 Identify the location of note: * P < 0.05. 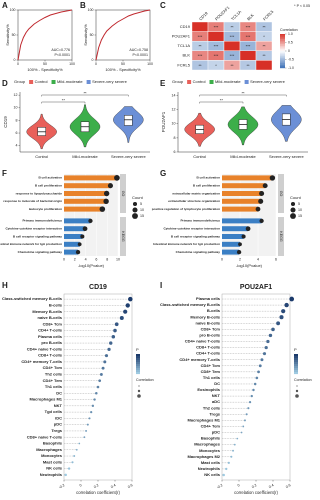
(302, 6).